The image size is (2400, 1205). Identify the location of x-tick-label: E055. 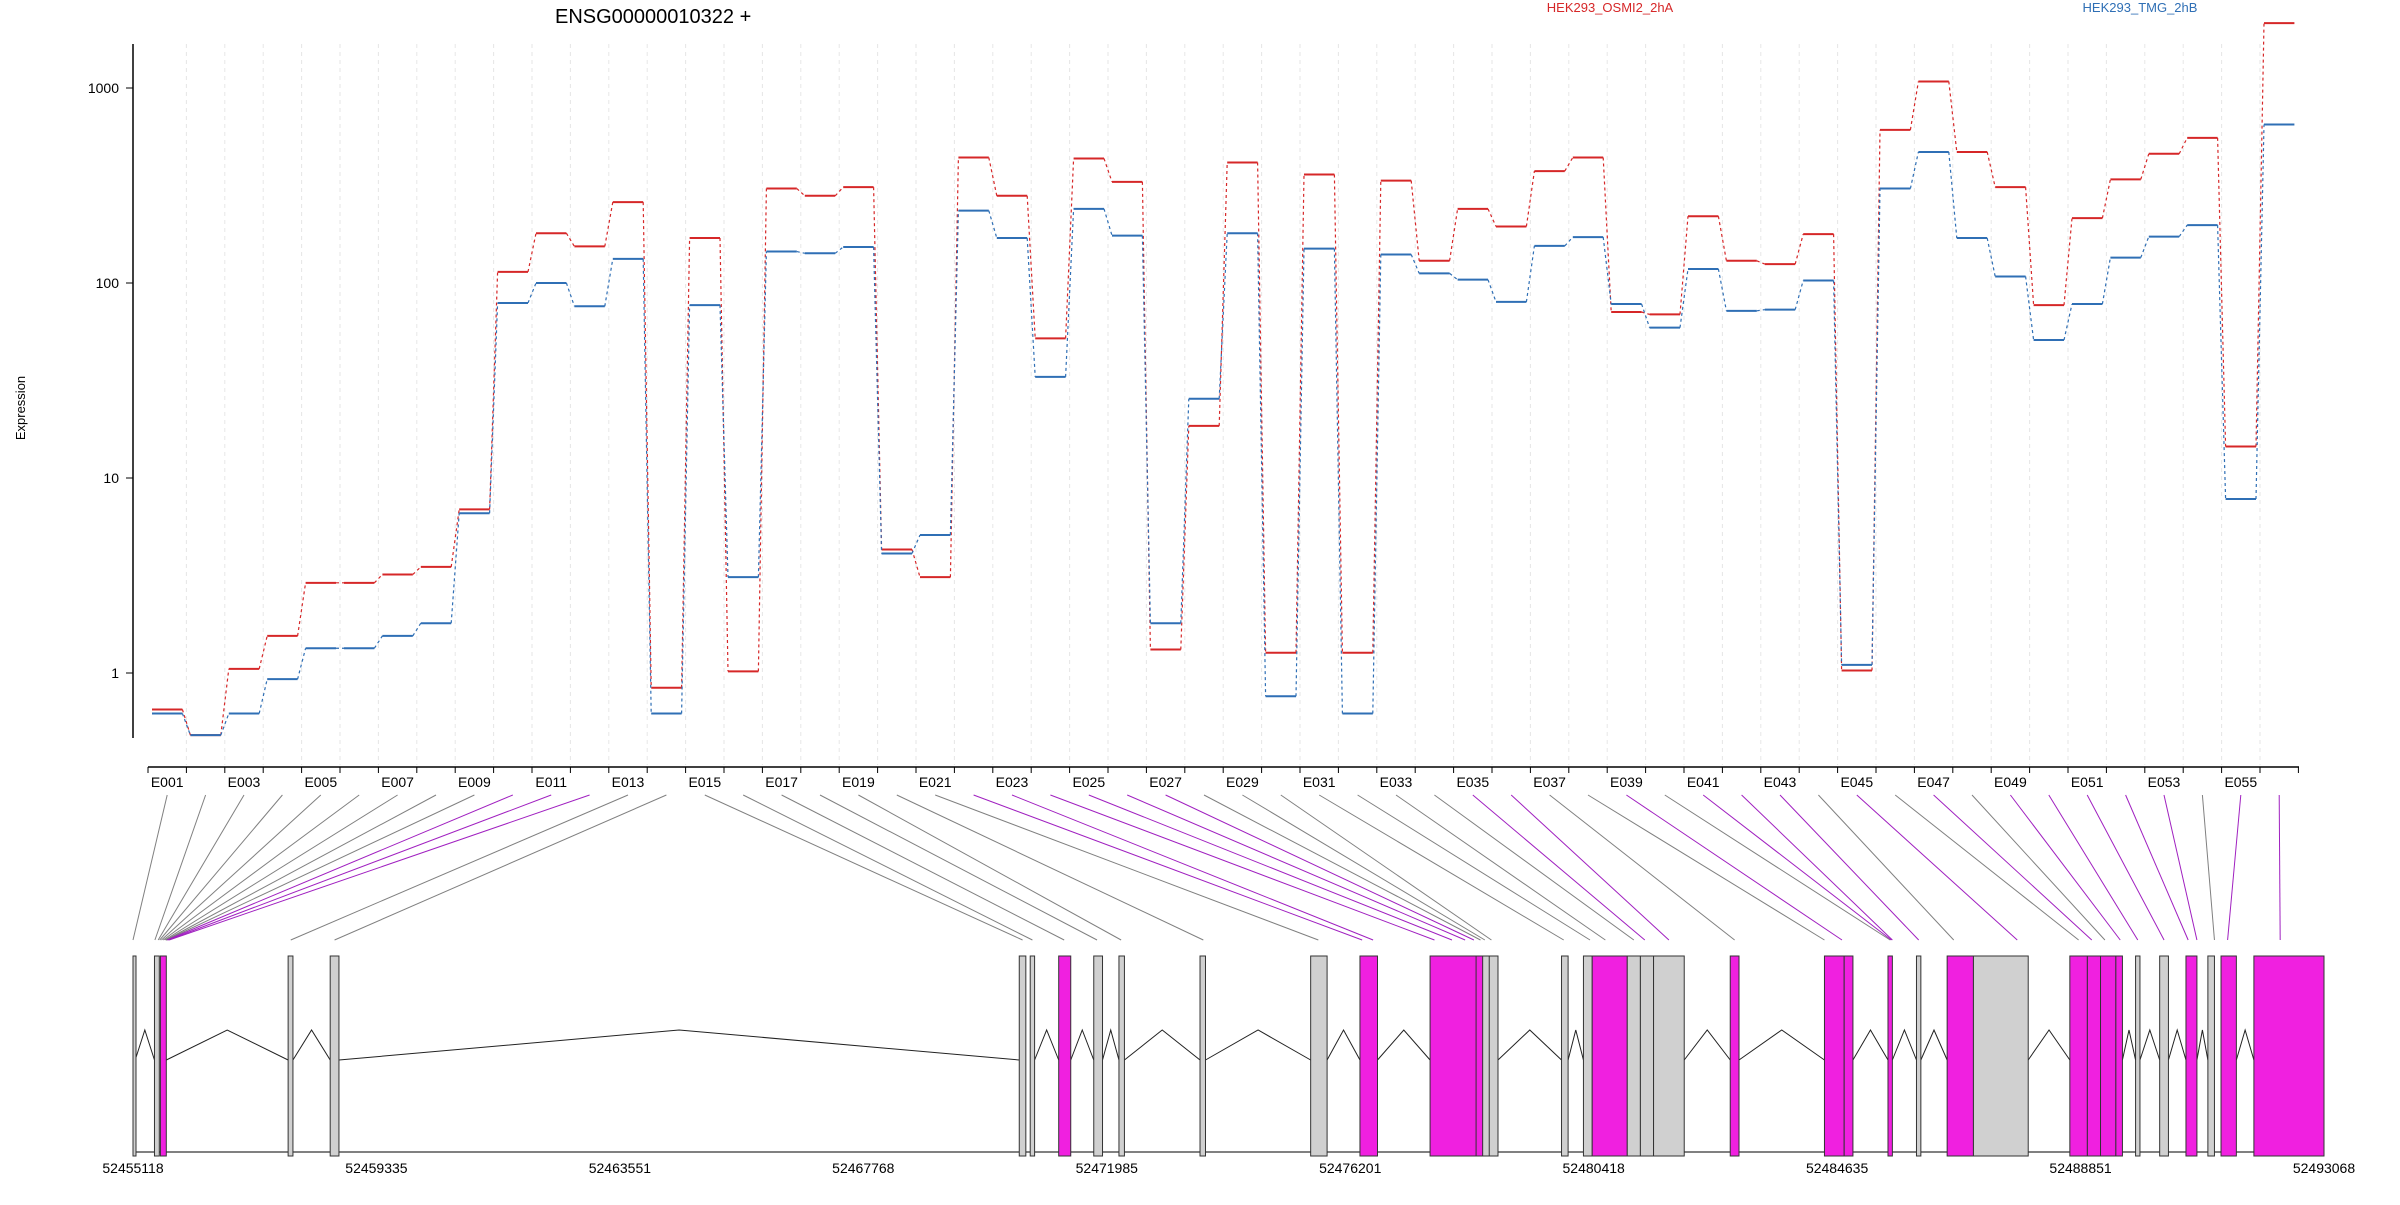
(2240, 782).